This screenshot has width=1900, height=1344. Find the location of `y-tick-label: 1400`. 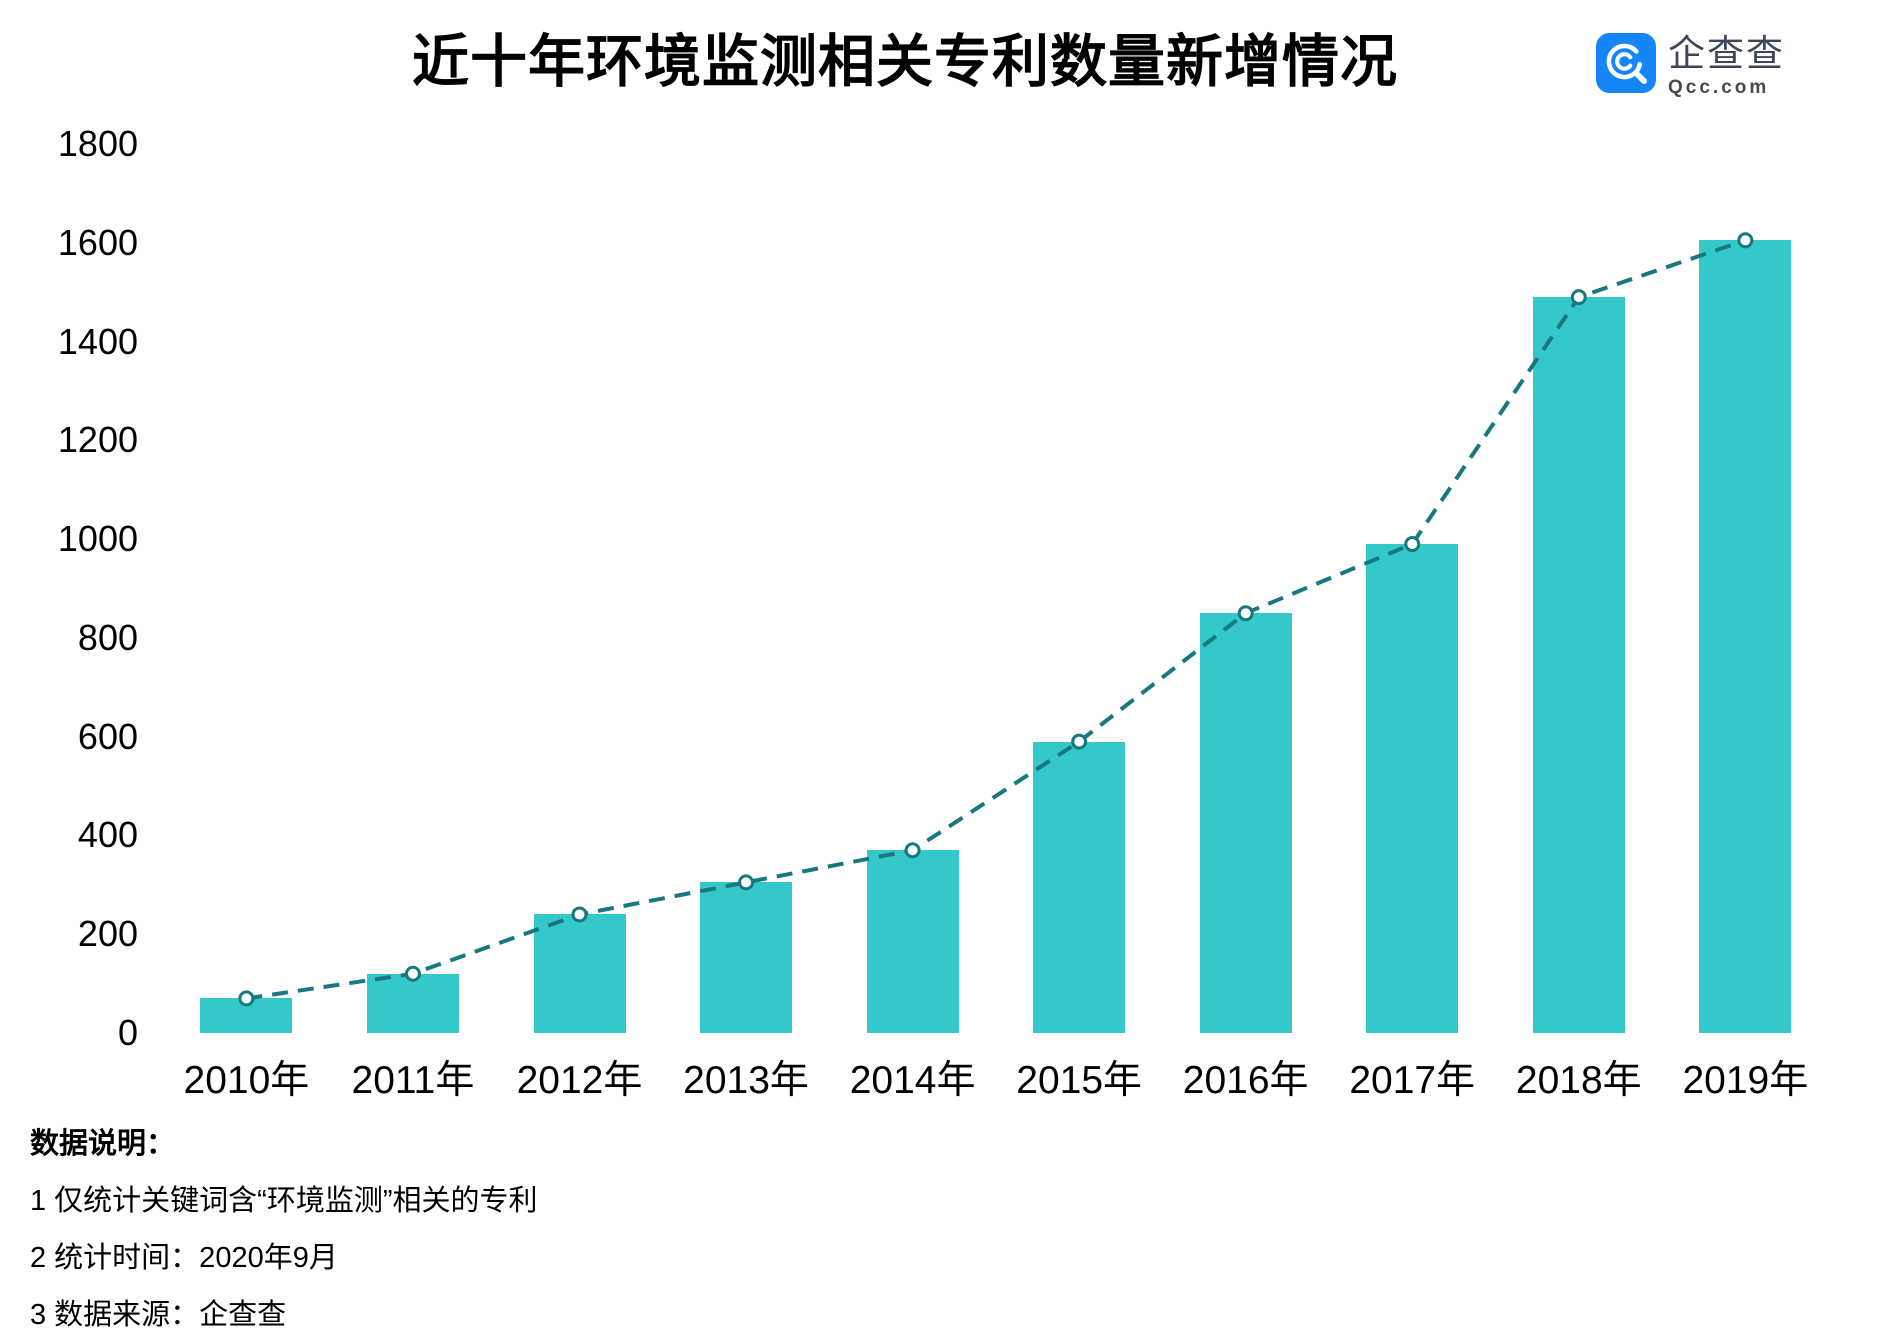

y-tick-label: 1400 is located at coordinates (97, 341).